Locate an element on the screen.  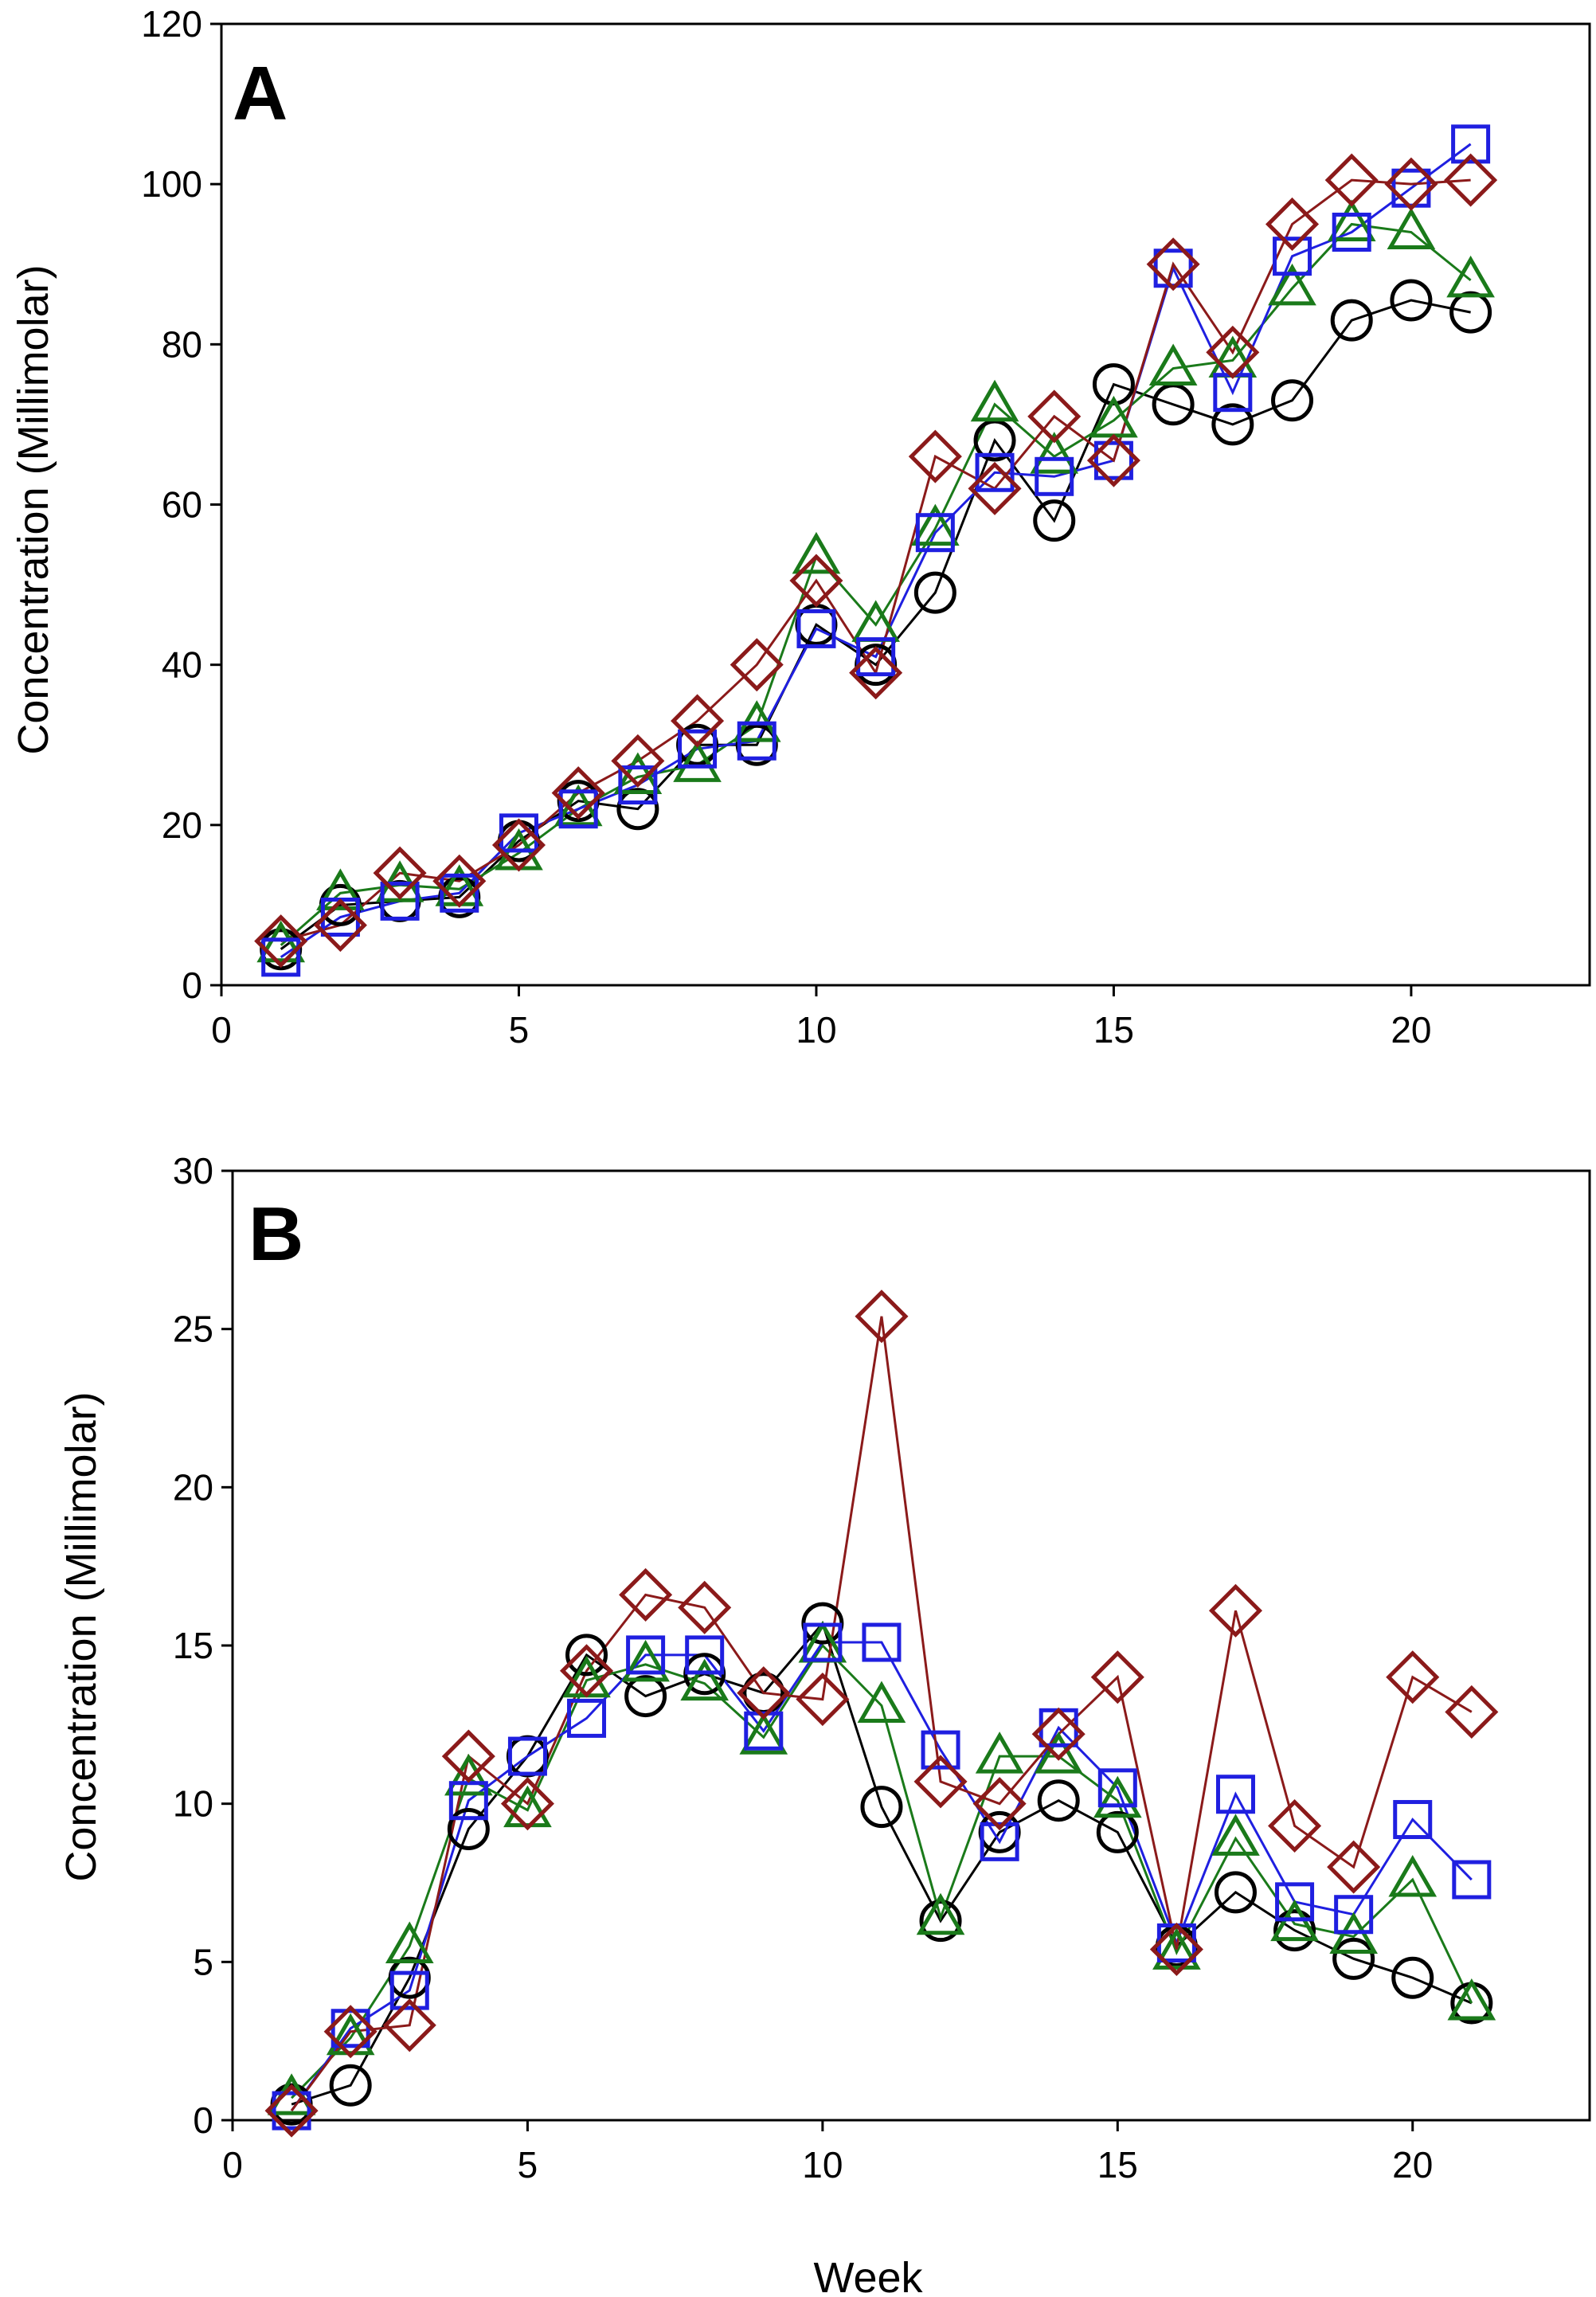
panel-b-x-tick-label: 10 is located at coordinates (822, 2164).